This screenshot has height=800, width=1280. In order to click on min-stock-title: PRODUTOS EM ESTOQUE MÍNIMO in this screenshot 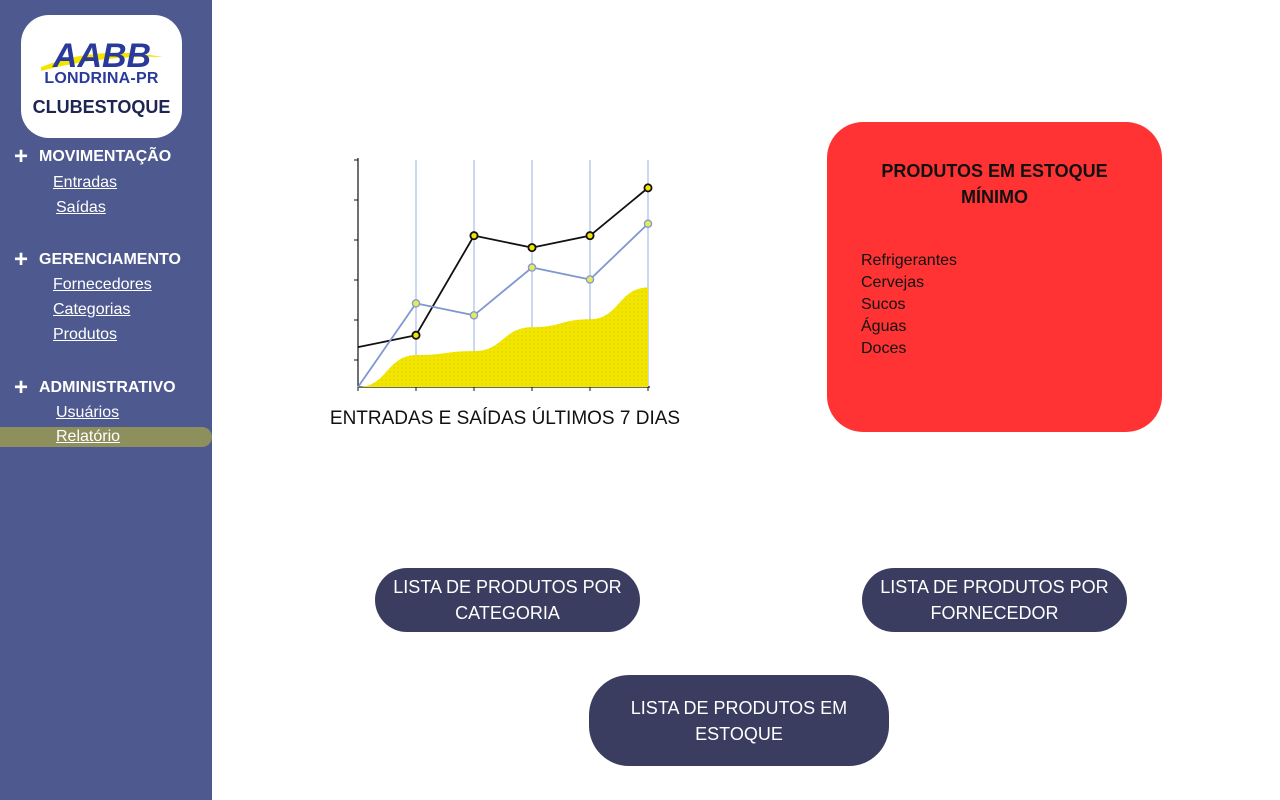, I will do `click(994, 184)`.